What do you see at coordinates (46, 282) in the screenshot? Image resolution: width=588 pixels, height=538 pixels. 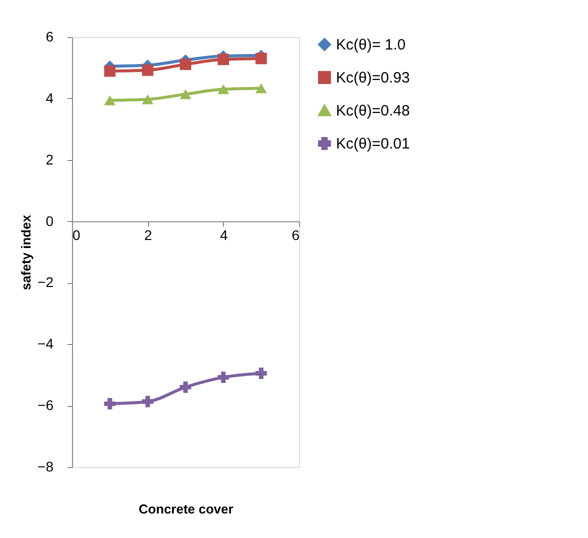 I see `y-tick-label: −2` at bounding box center [46, 282].